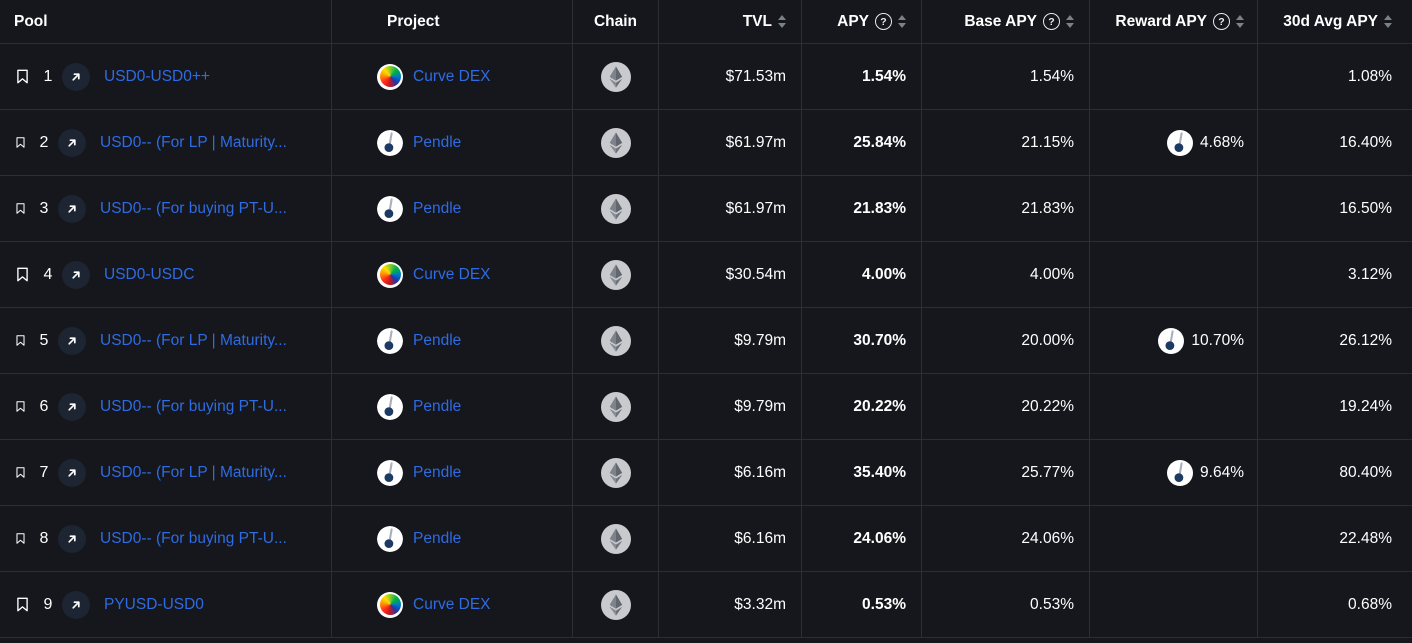 The width and height of the screenshot is (1412, 643). I want to click on pool-link: USD0-USD0++, so click(157, 76).